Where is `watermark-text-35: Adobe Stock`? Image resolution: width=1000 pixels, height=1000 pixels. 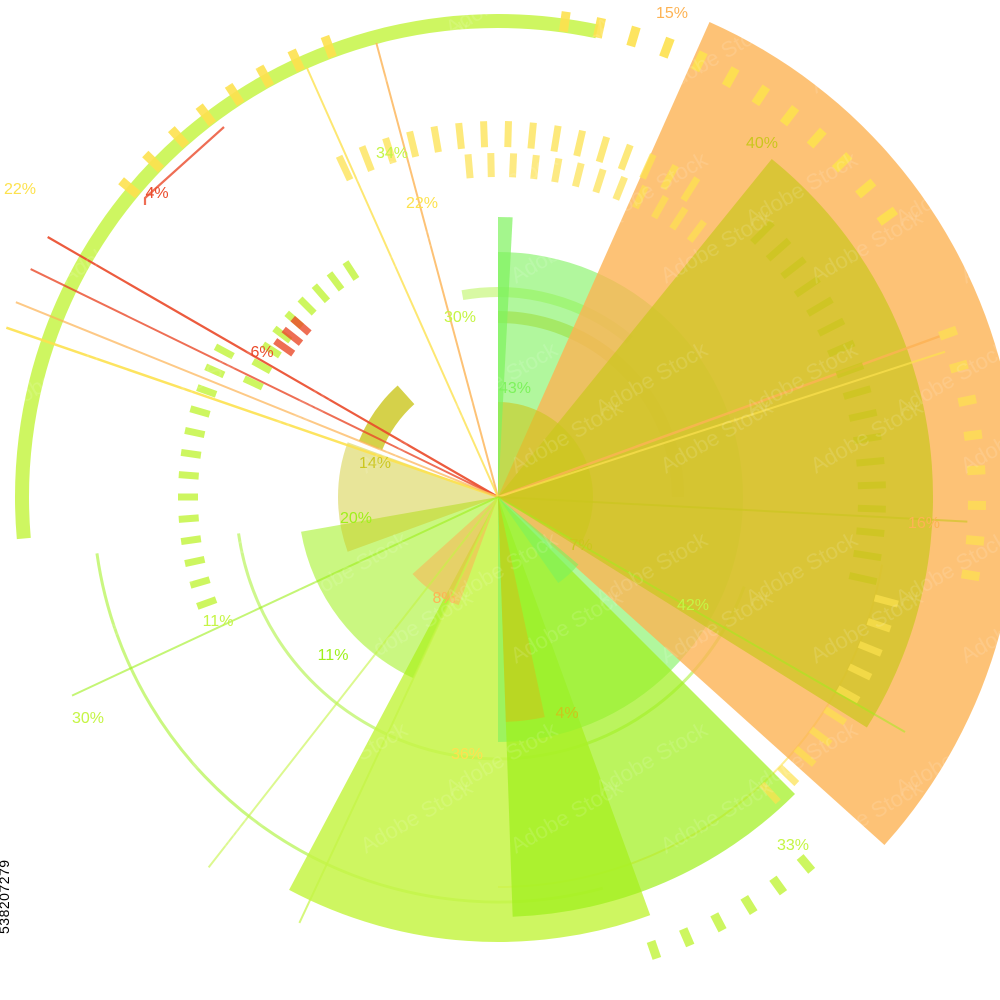 watermark-text-35: Adobe Stock is located at coordinates (116, 436).